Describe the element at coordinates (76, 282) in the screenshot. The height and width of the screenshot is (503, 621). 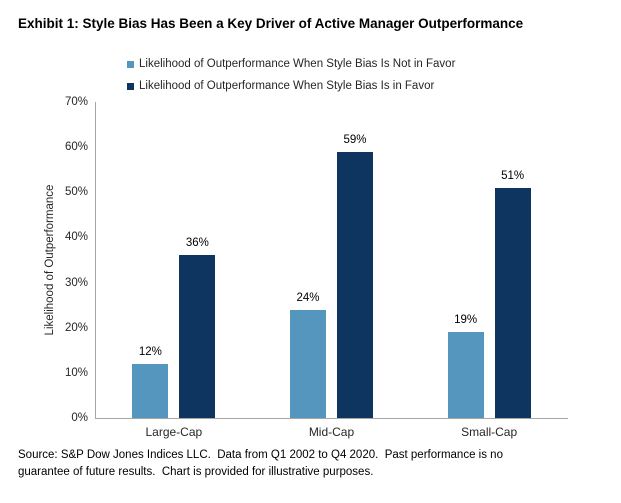
I see `y-tick-label: 30%` at that location.